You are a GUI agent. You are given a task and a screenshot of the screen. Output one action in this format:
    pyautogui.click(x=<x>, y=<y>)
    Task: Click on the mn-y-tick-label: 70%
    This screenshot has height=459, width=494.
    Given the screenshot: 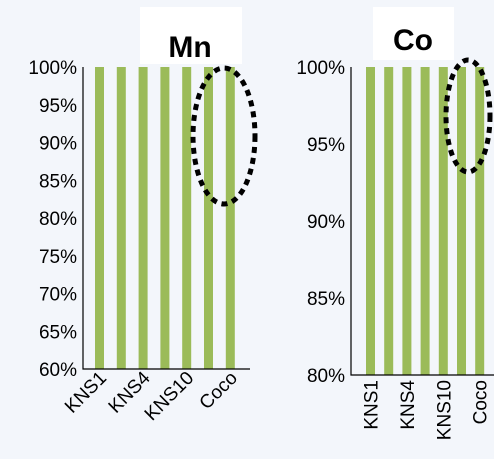 What is the action you would take?
    pyautogui.click(x=58, y=295)
    